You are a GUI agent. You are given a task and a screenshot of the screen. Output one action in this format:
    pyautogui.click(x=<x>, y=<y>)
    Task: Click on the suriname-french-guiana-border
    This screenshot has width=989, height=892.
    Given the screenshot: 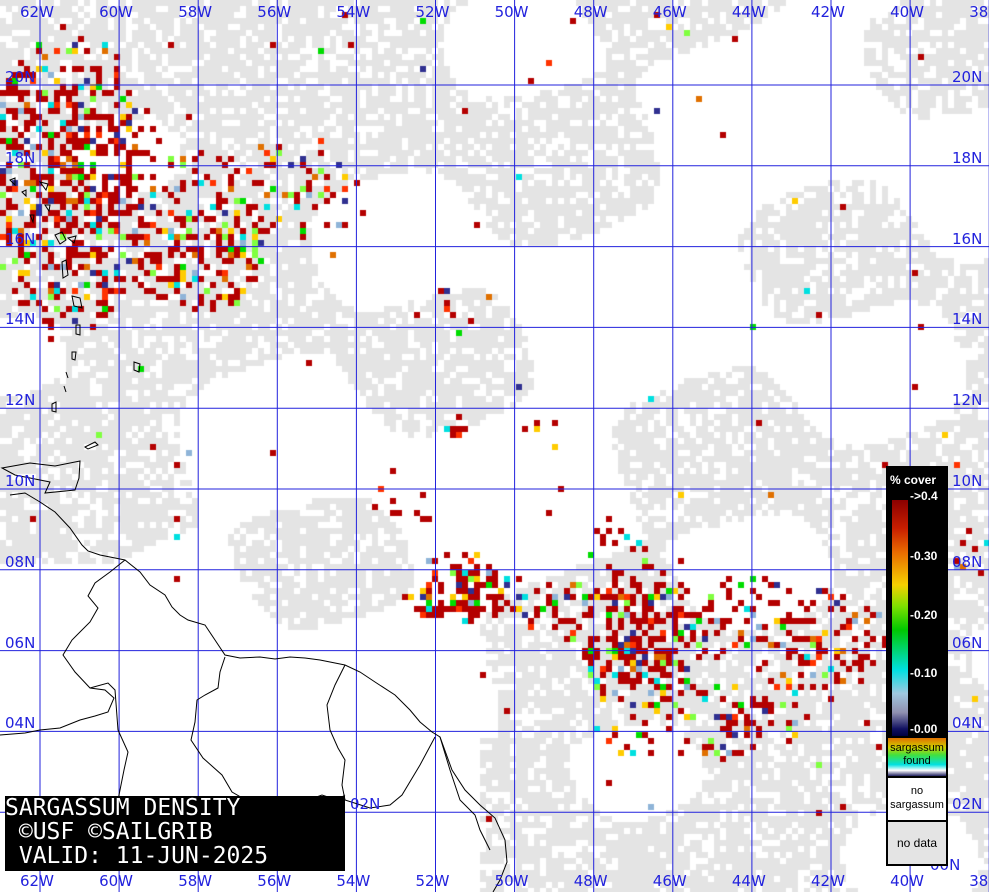 What is the action you would take?
    pyautogui.click(x=381, y=736)
    